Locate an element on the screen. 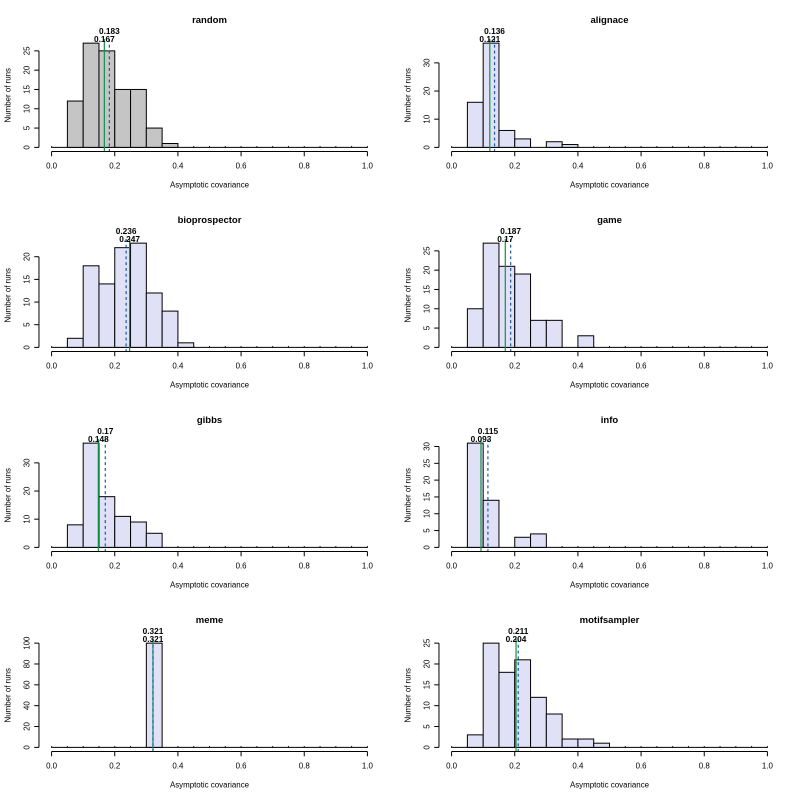 The height and width of the screenshot is (805, 800). svg-text: 0.093 is located at coordinates (481, 439).